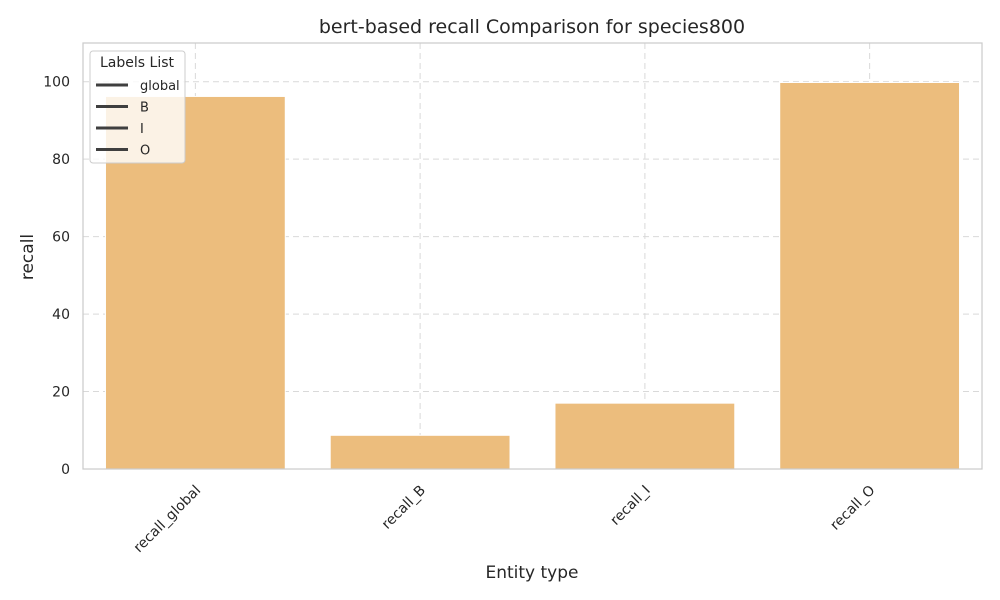  Describe the element at coordinates (404, 508) in the screenshot. I see `x-tick-label: recall_B` at that location.